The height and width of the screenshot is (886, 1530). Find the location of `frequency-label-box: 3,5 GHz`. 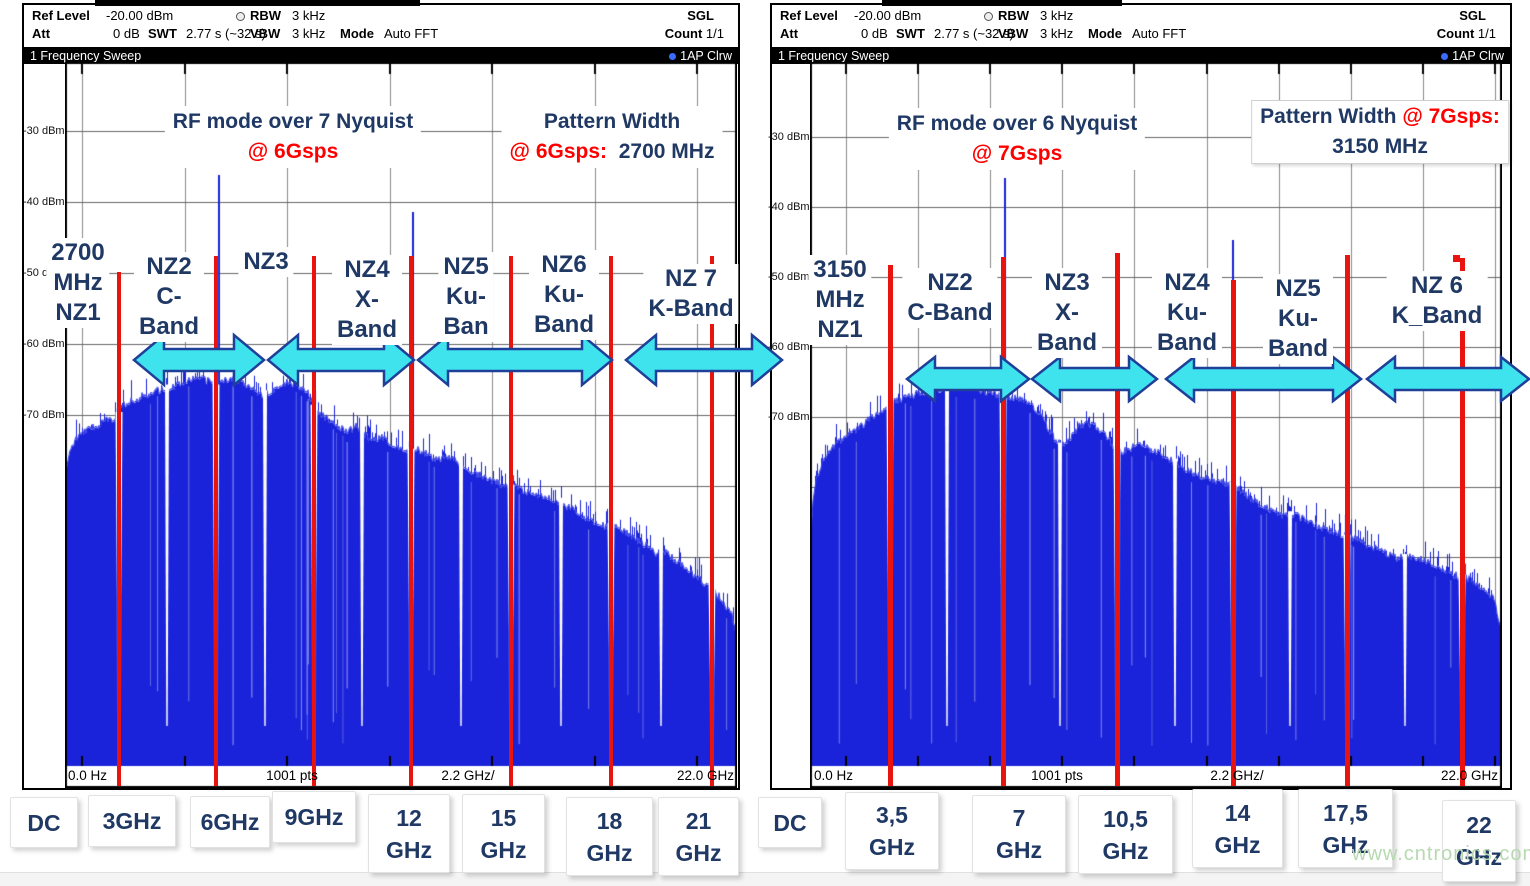

frequency-label-box: 3,5 GHz is located at coordinates (892, 831).